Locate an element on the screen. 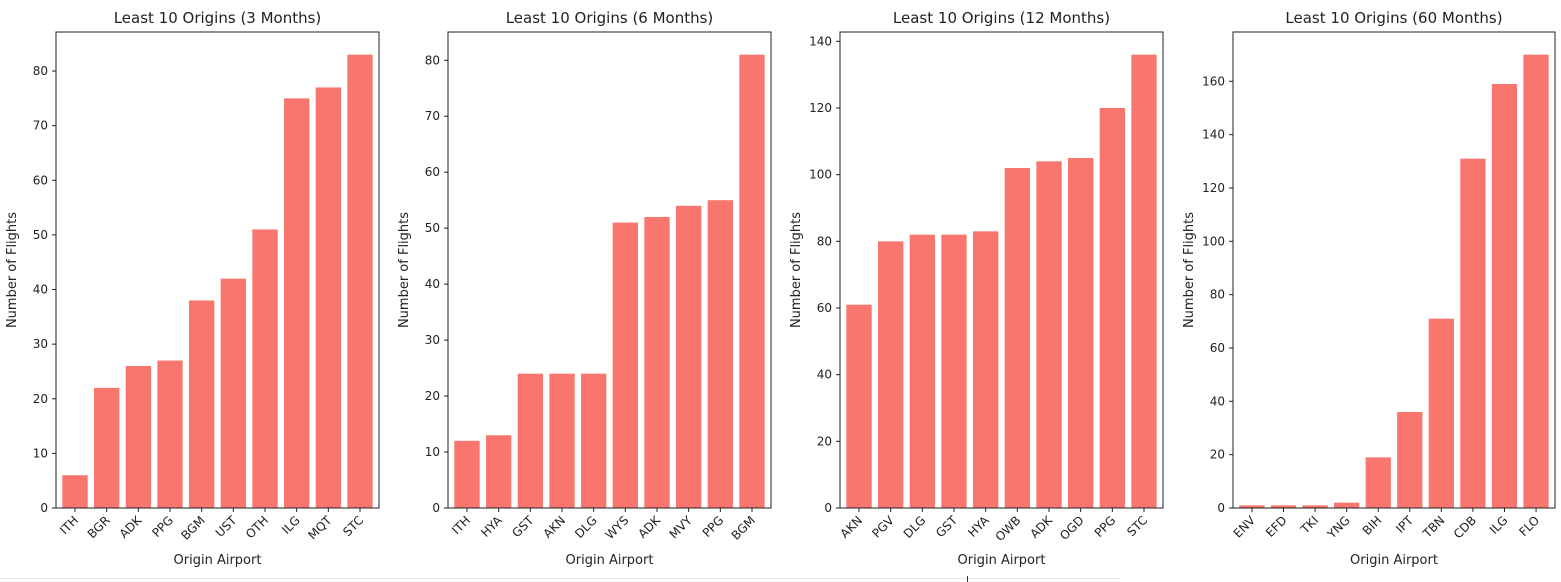  cursor-mark is located at coordinates (967, 579).